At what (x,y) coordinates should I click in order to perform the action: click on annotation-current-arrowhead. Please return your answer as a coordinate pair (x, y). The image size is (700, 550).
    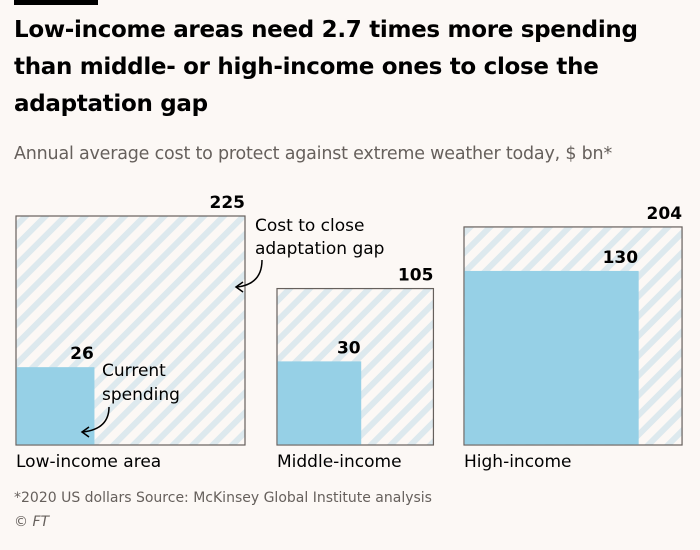
    Looking at the image, I should click on (85, 432).